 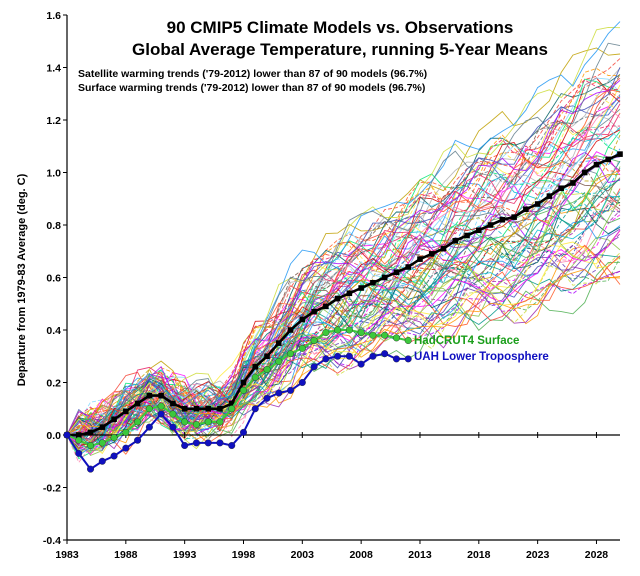 What do you see at coordinates (481, 357) in the screenshot?
I see `uah-label: UAH Lower Troposphere` at bounding box center [481, 357].